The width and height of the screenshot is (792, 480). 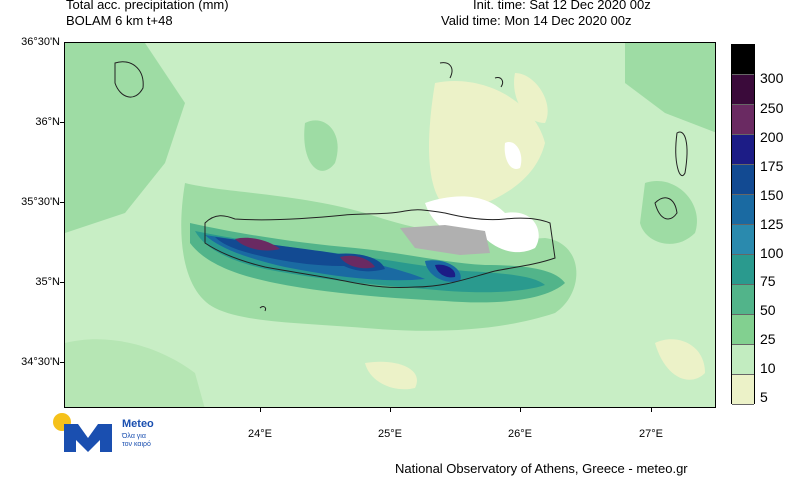 I want to click on logo-brand: Meteo, so click(x=138, y=424).